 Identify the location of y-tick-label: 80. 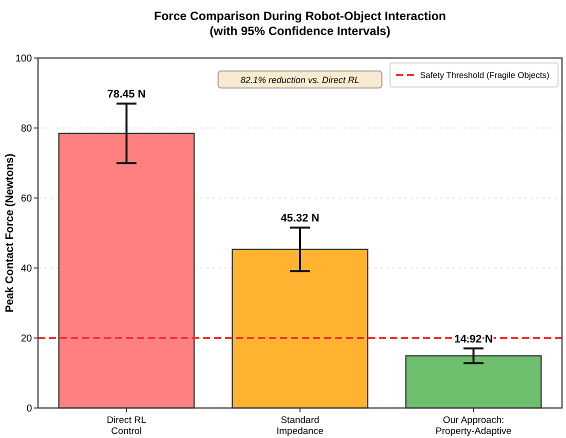
(26, 129).